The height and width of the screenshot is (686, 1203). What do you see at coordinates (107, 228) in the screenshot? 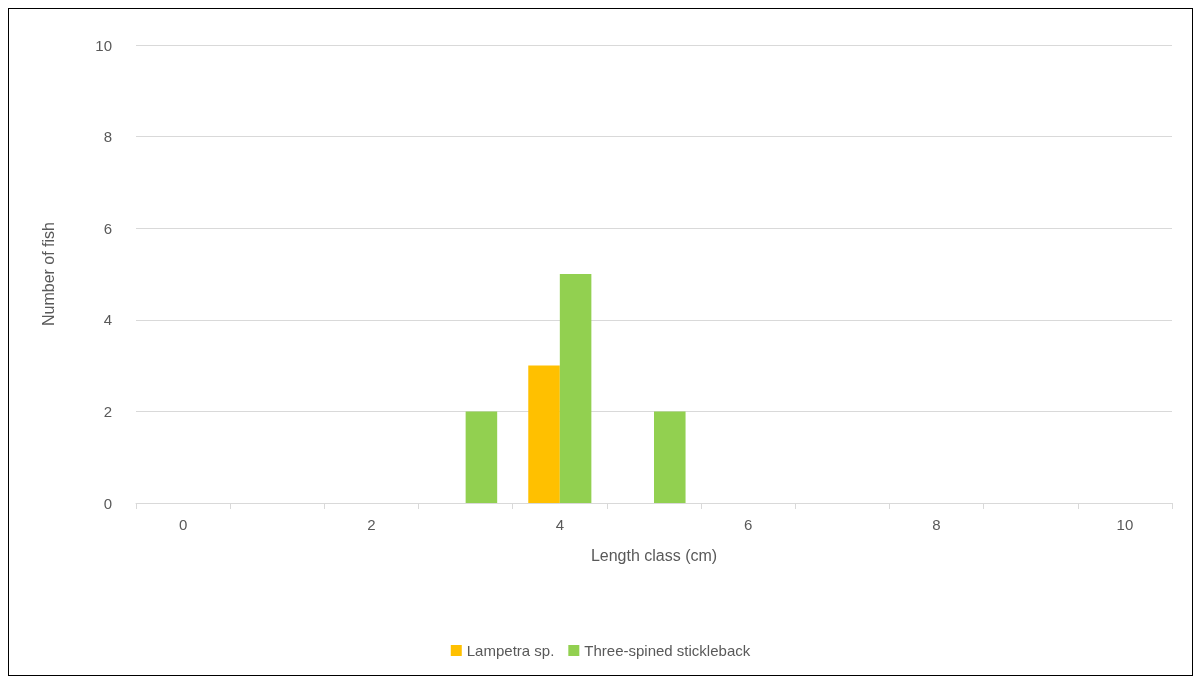
I see `y-tick-label: 6` at bounding box center [107, 228].